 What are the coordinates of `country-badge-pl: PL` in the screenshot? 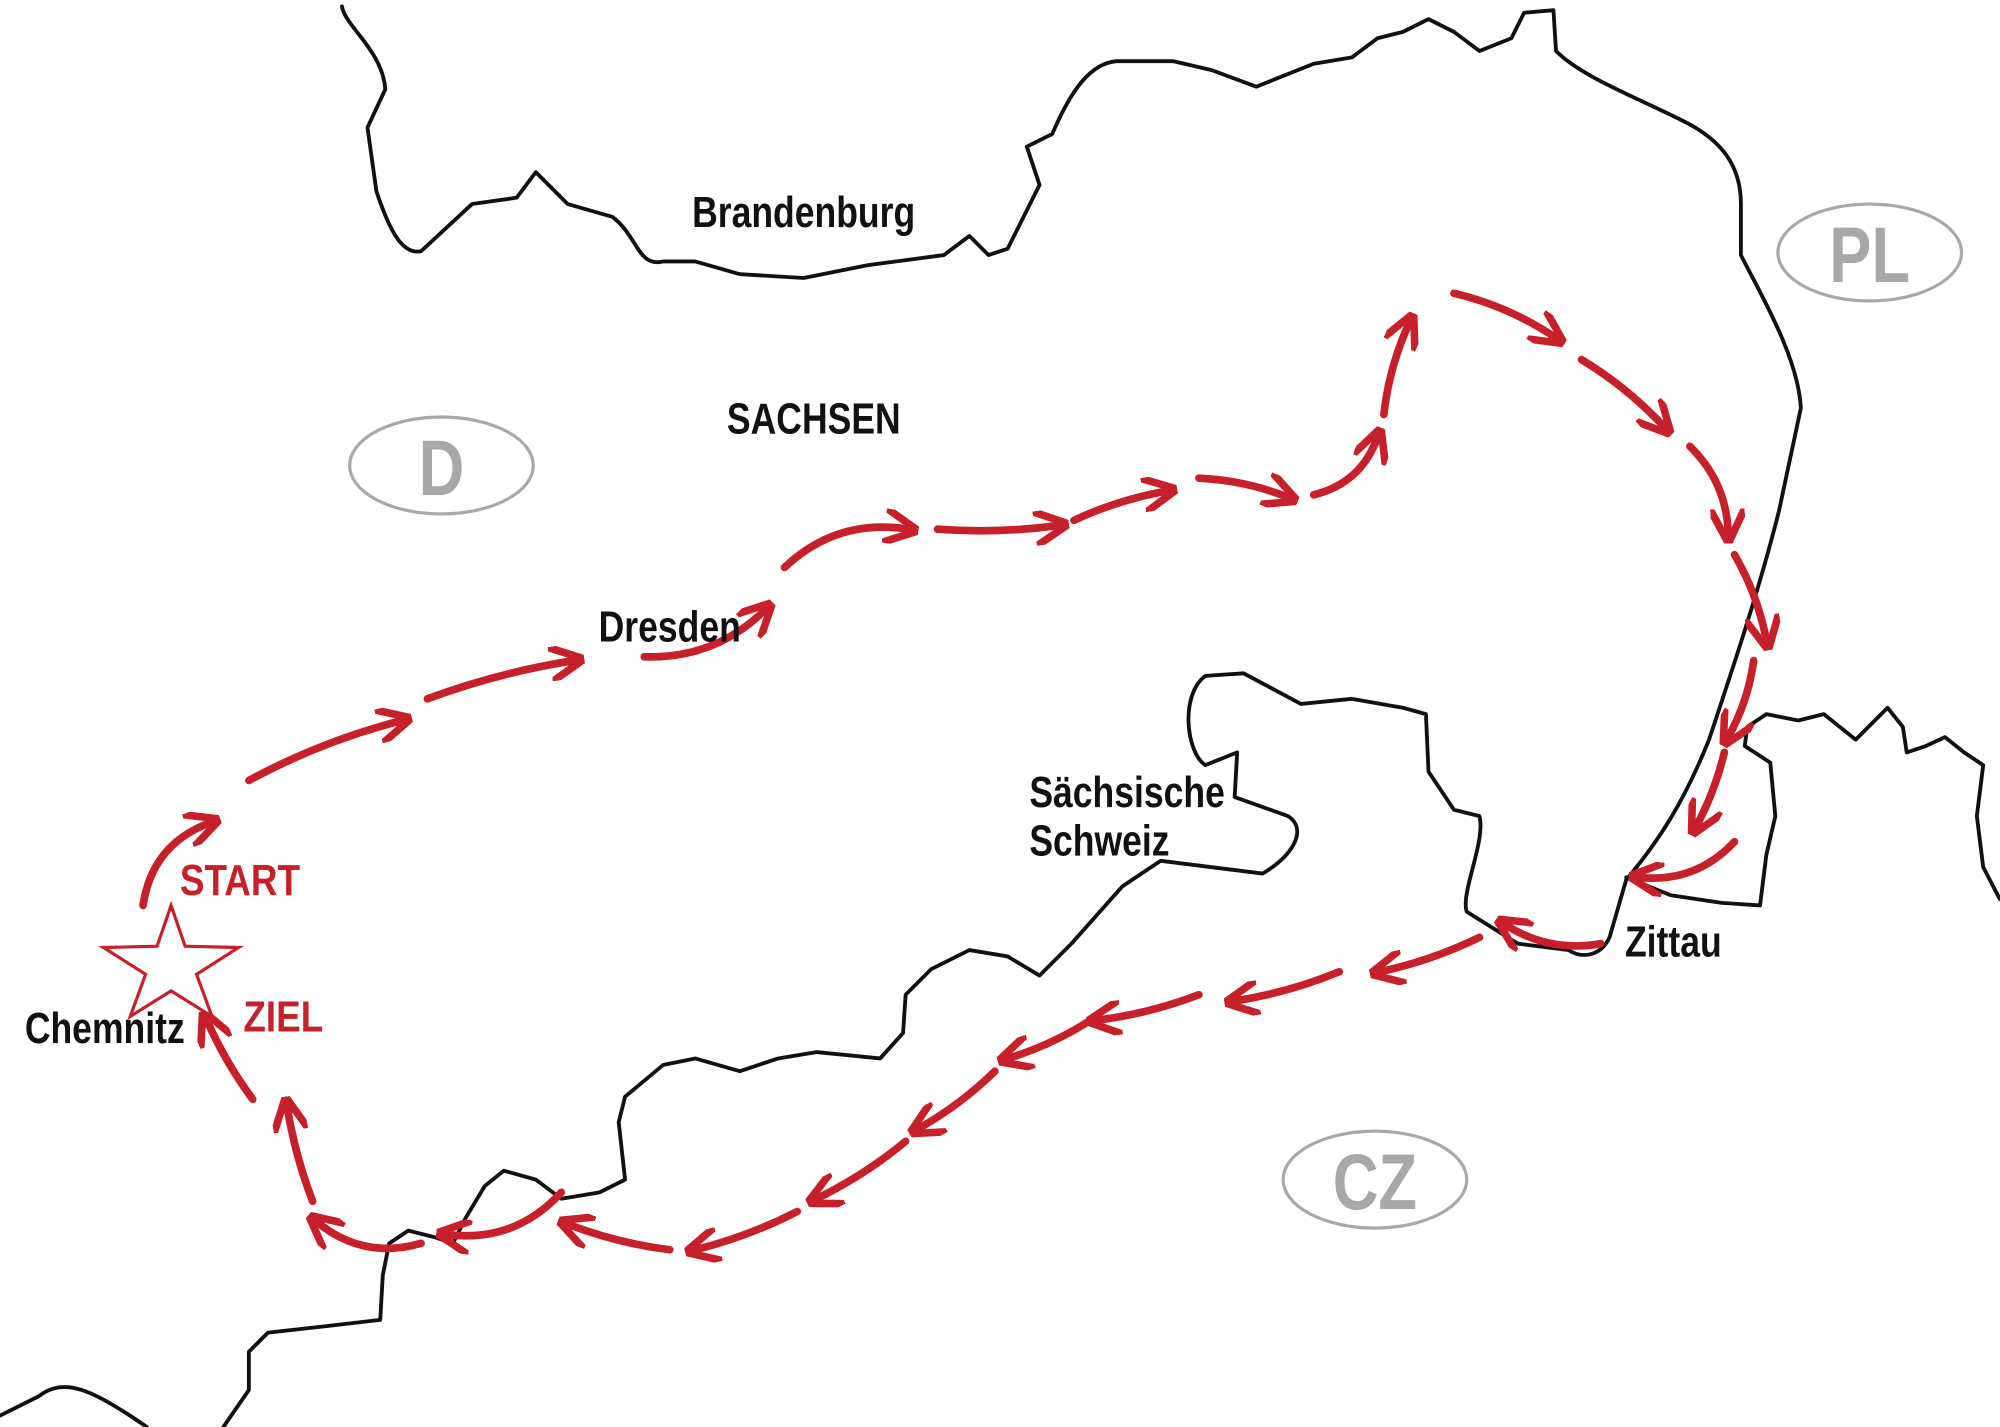 It's located at (1870, 252).